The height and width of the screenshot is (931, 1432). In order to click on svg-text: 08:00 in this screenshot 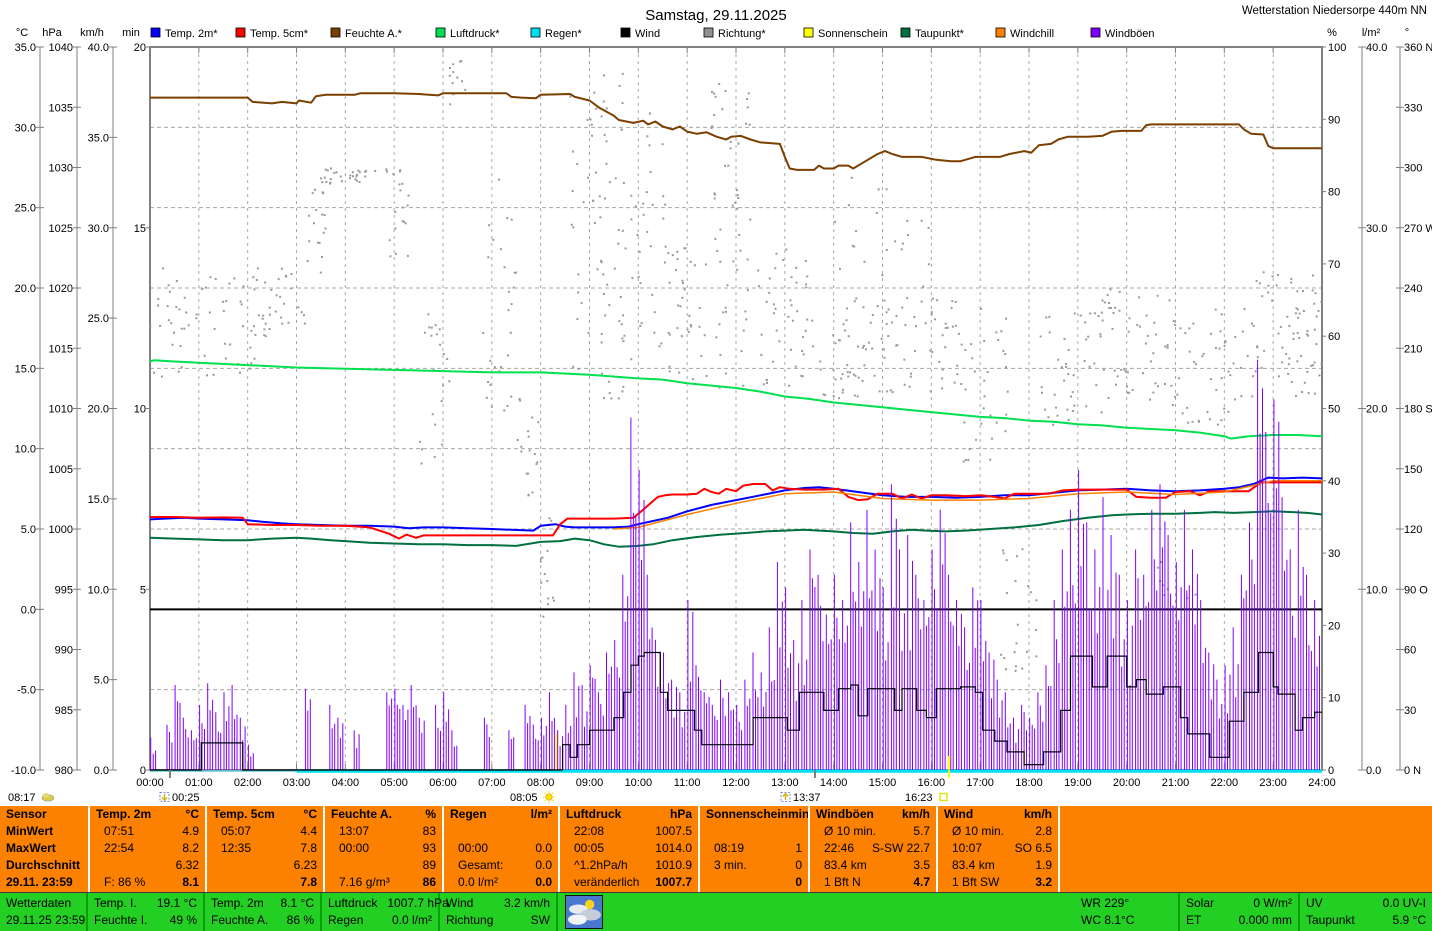, I will do `click(541, 783)`.